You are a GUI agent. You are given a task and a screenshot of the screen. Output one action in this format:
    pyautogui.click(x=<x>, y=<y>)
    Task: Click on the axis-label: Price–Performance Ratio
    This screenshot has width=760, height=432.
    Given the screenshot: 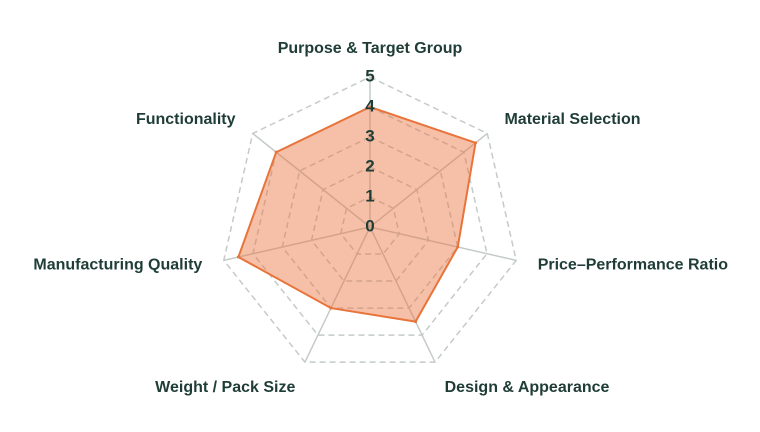 What is the action you would take?
    pyautogui.click(x=633, y=264)
    